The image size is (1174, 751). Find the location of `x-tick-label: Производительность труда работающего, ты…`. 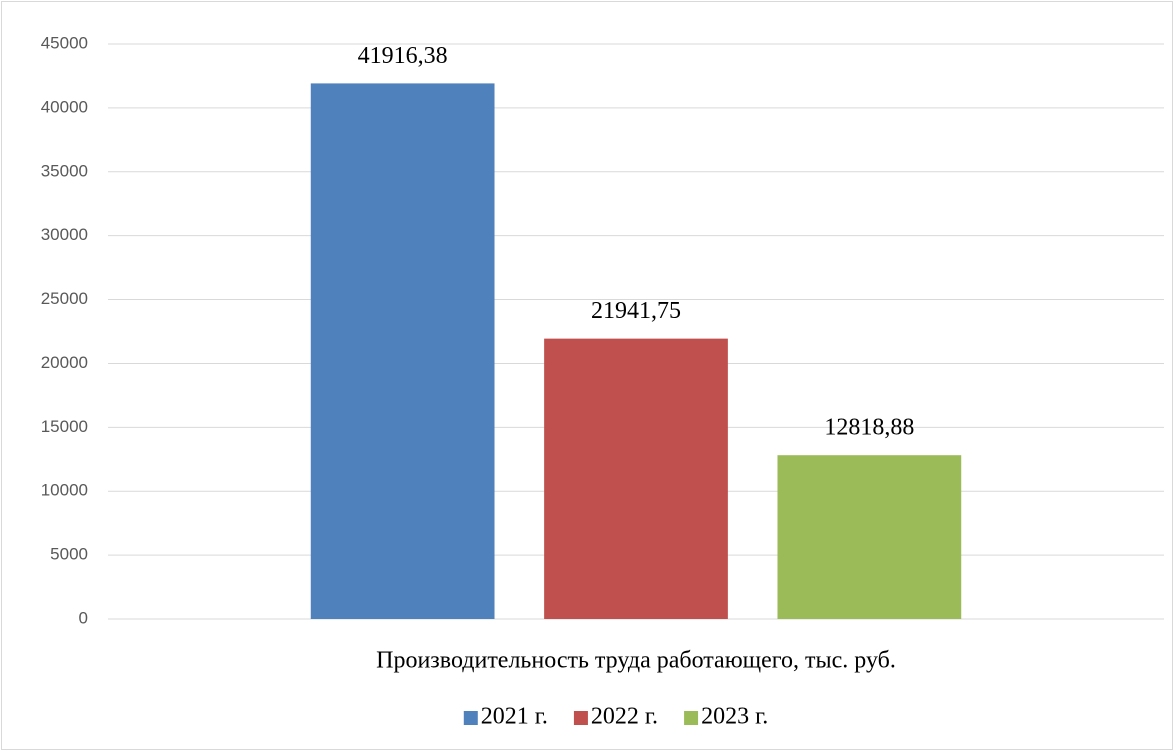

x-tick-label: Производительность труда работающего, ты… is located at coordinates (636, 661).